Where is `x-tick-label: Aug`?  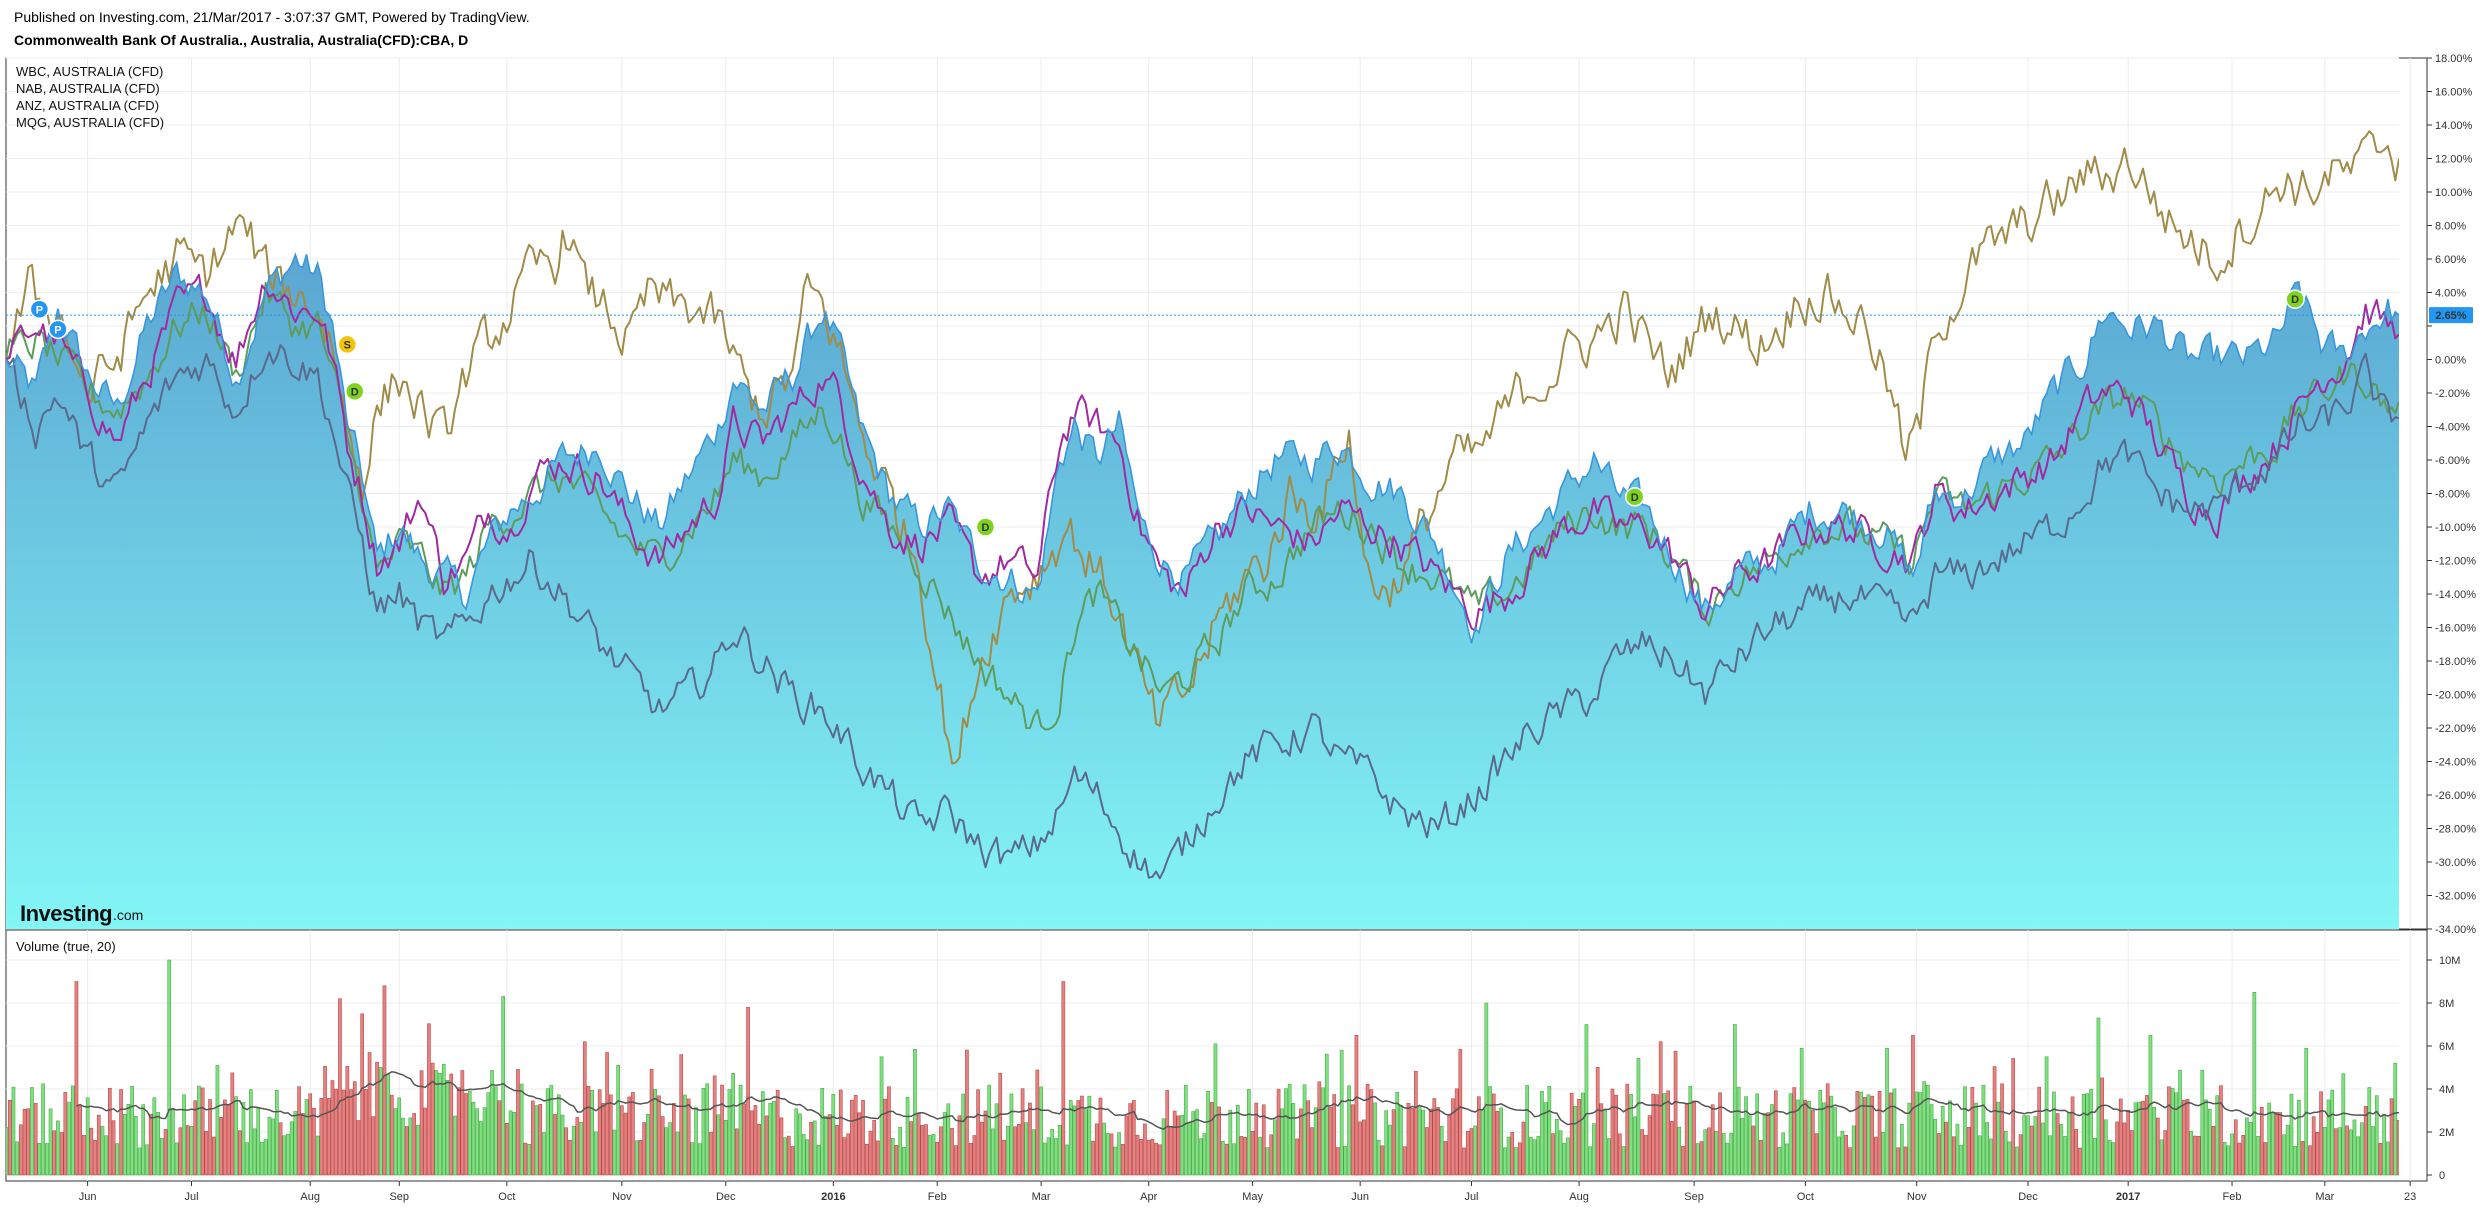
x-tick-label: Aug is located at coordinates (1579, 1197).